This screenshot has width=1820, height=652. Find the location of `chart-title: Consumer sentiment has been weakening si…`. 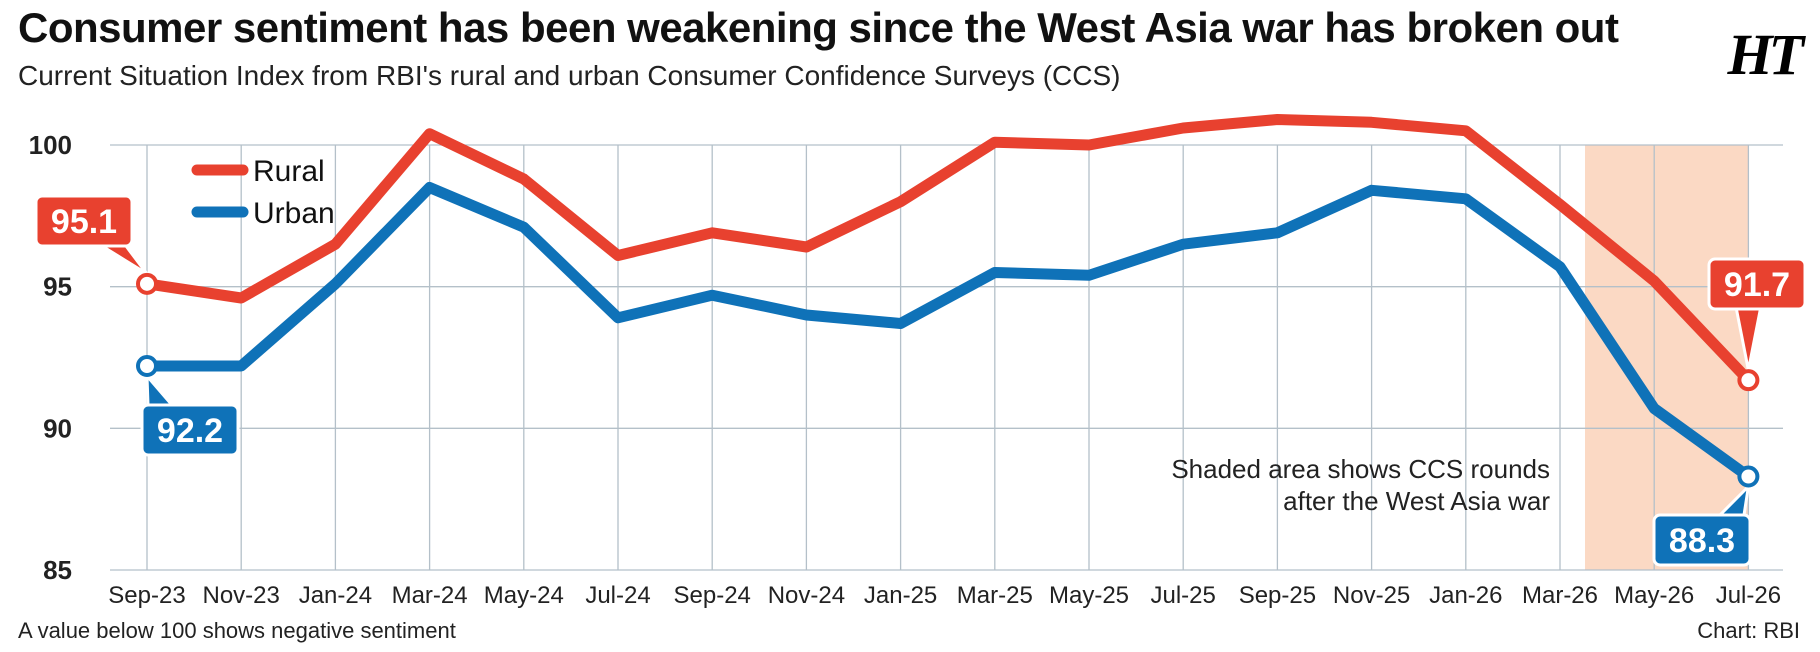

chart-title: Consumer sentiment has been weakening si… is located at coordinates (818, 27).